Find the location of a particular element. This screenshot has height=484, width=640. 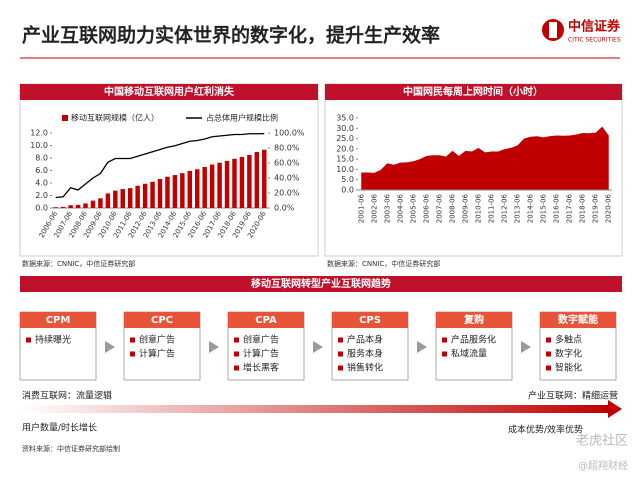

chart-title: 中国移动互联网用户红利消失 is located at coordinates (169, 91).